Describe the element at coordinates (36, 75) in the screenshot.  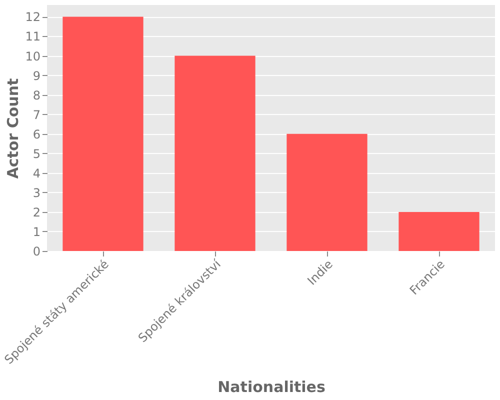
I see `y-tick-label: 9` at that location.